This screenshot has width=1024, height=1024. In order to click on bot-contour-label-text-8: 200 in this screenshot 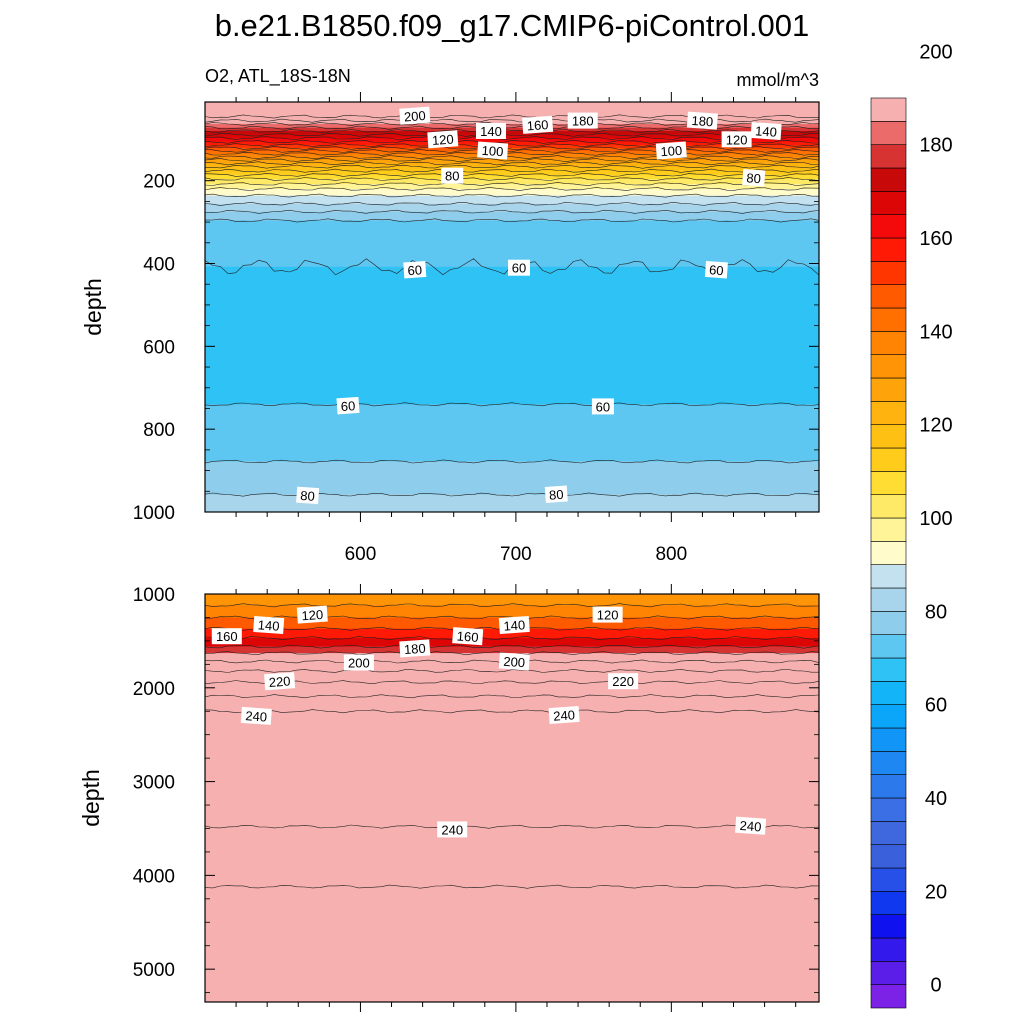, I will do `click(514, 662)`.